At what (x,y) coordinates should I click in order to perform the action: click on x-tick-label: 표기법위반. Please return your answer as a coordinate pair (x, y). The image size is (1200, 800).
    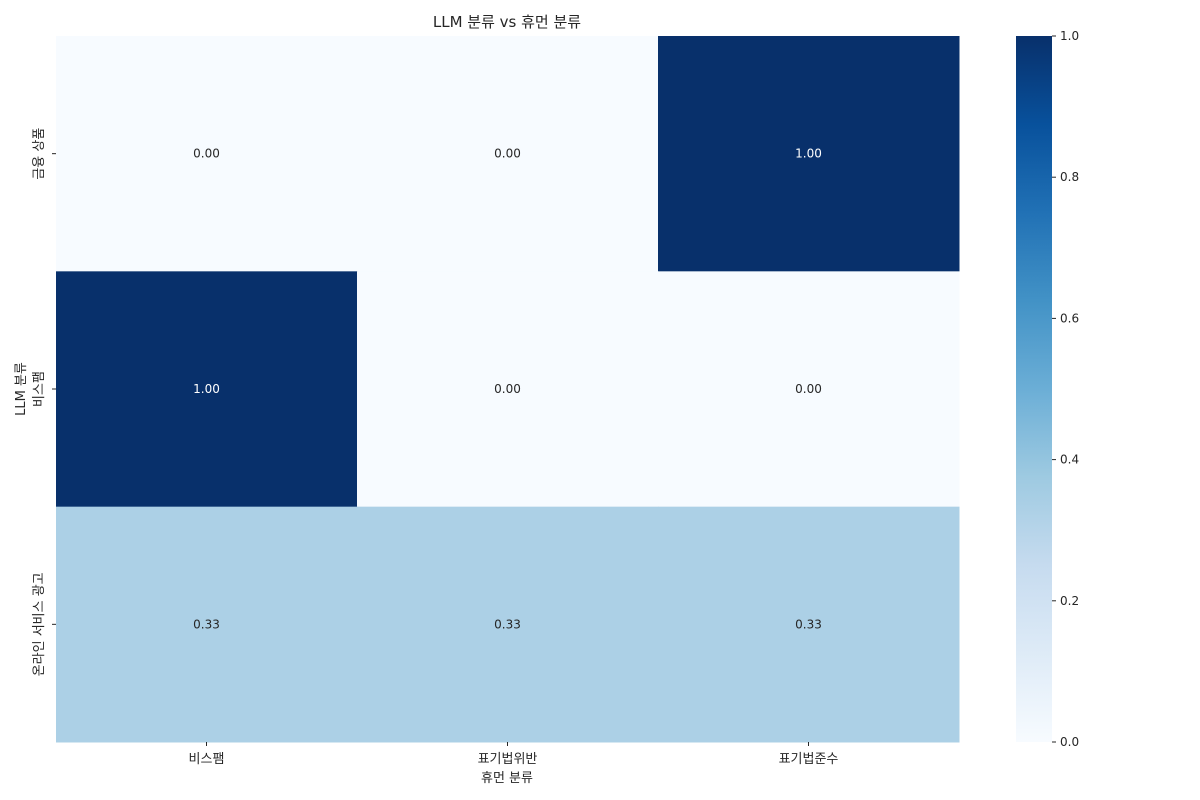
    Looking at the image, I should click on (508, 759).